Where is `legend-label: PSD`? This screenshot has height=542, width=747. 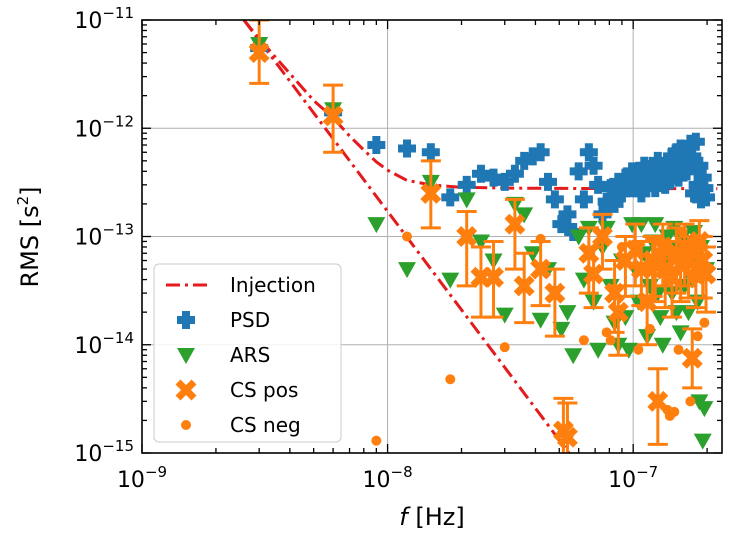 legend-label: PSD is located at coordinates (250, 320).